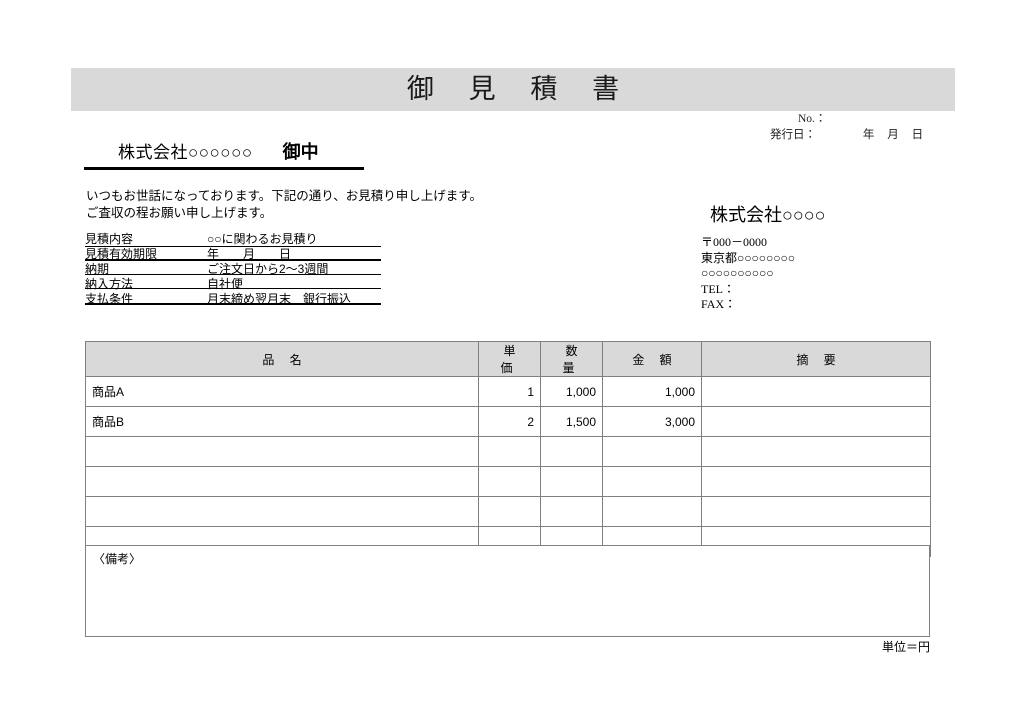 The width and height of the screenshot is (1024, 724). Describe the element at coordinates (179, 213) in the screenshot. I see `greeting-line-2: ご査収の程お願い申し上げます。` at that location.